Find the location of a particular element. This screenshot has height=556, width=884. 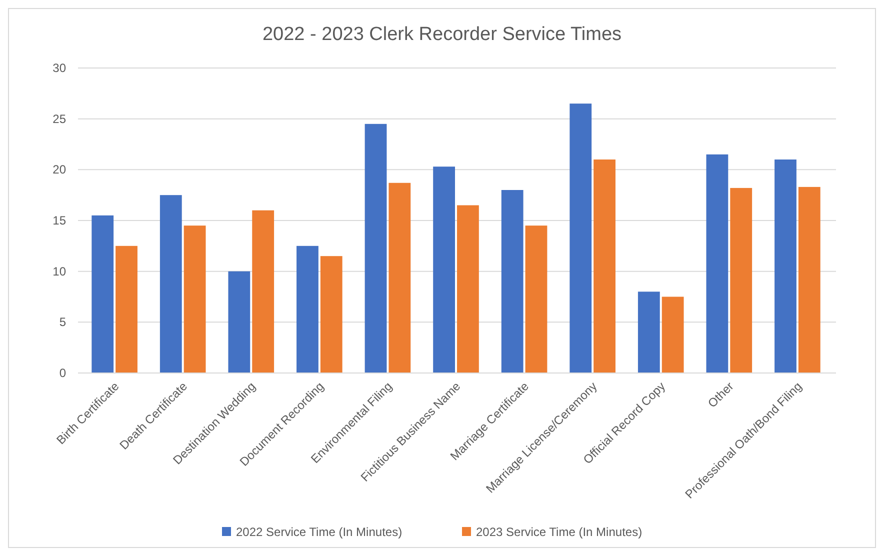

y-tick-label: 20 is located at coordinates (59, 169).